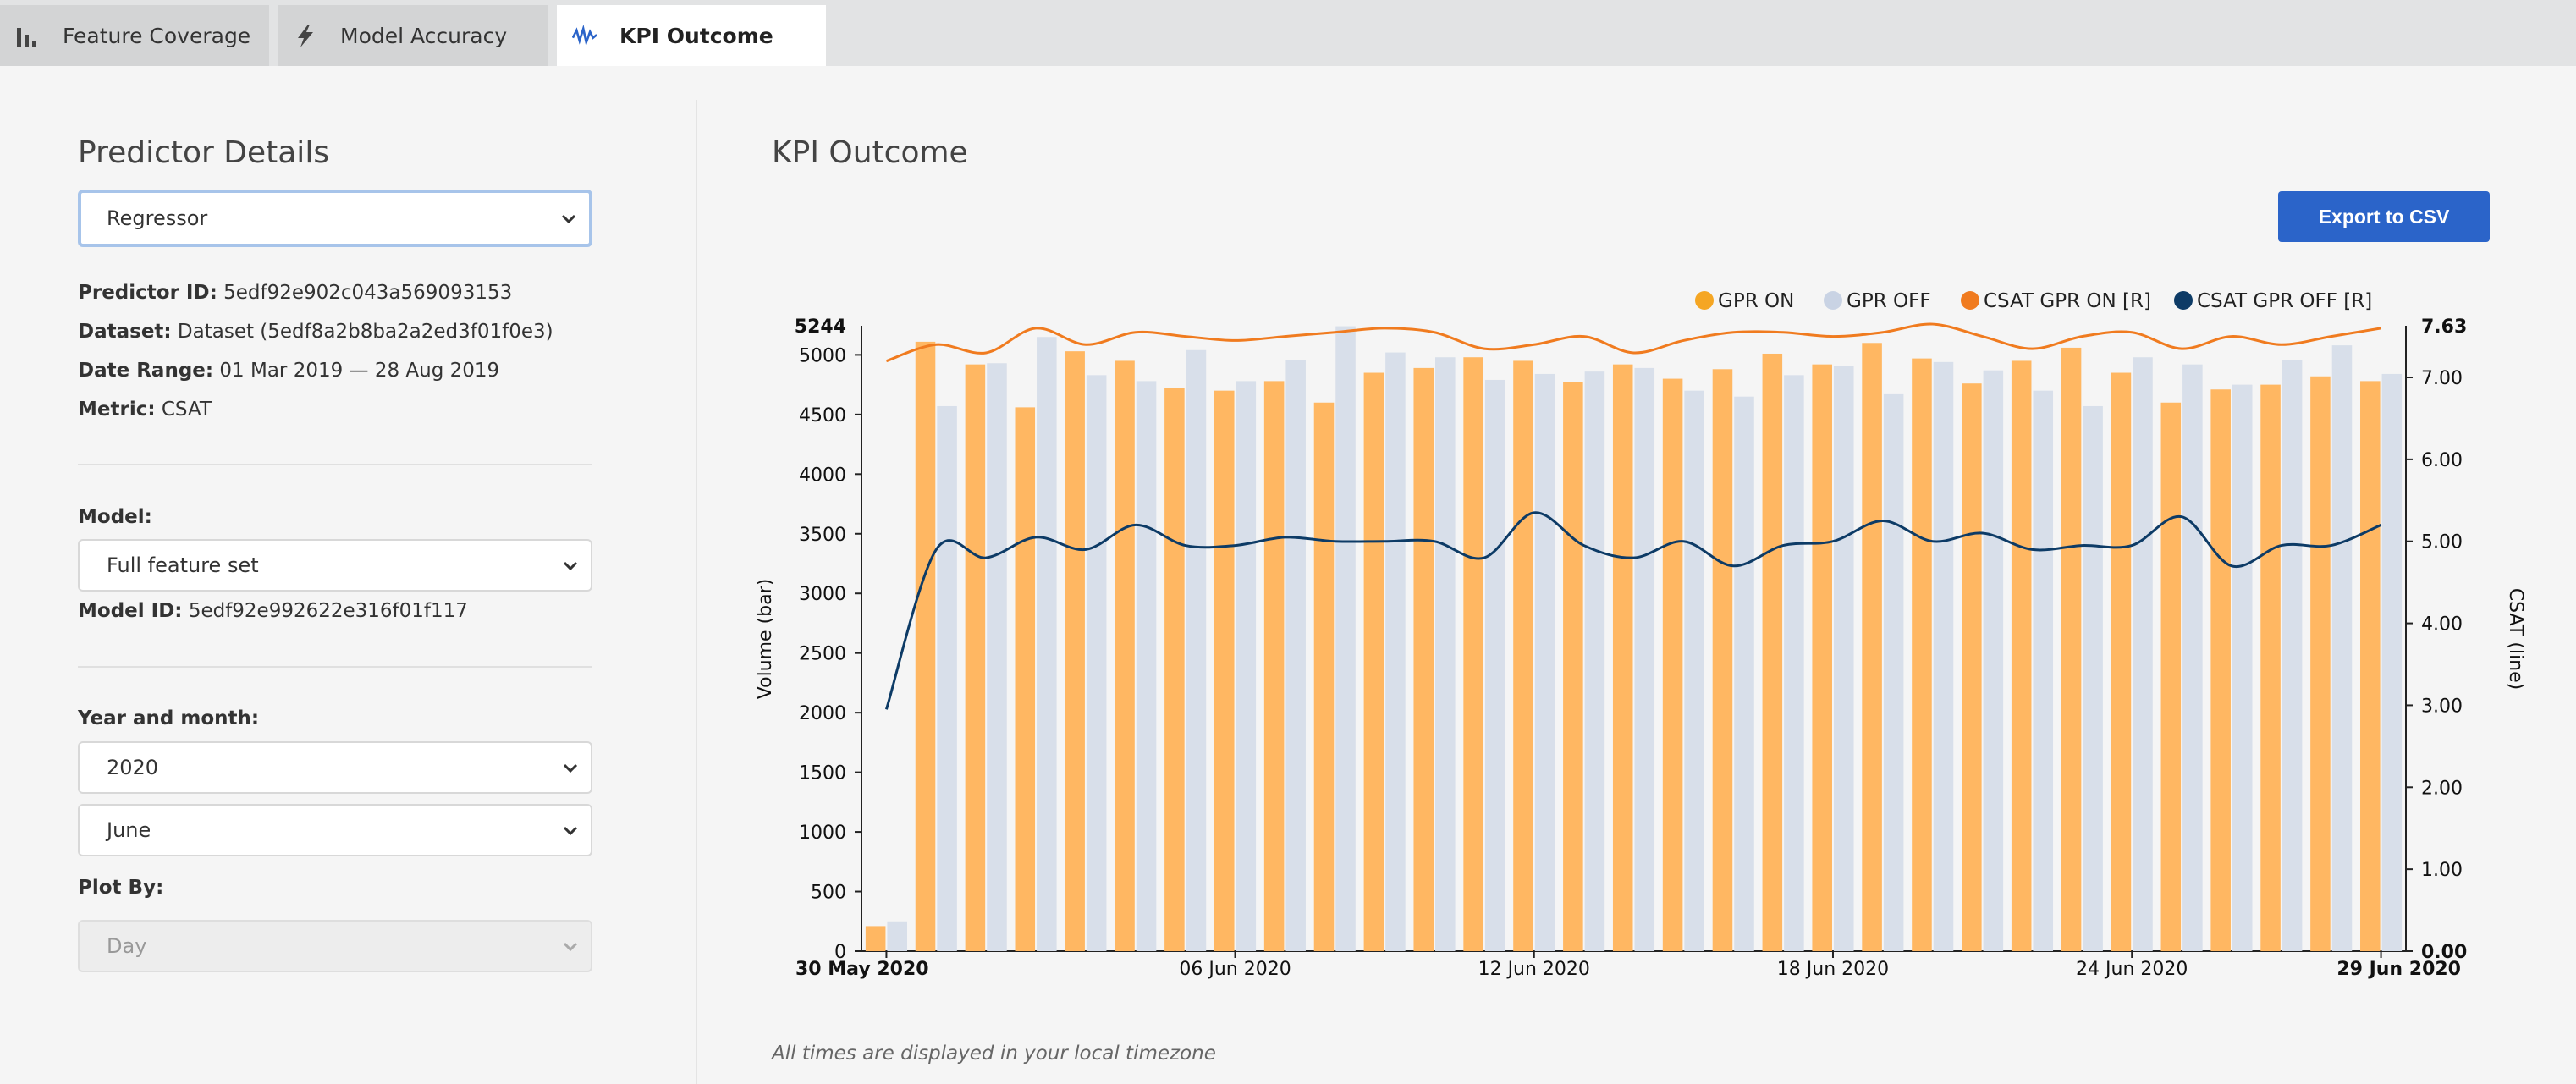  I want to click on lightning-icon, so click(305, 35).